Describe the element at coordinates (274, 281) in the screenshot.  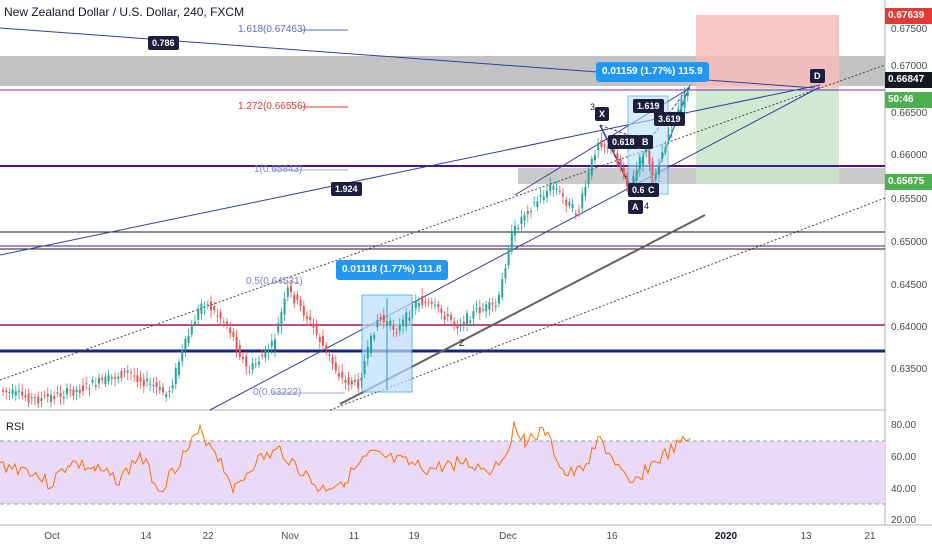
I see `fib-label-05: 0.5(0.64531)` at that location.